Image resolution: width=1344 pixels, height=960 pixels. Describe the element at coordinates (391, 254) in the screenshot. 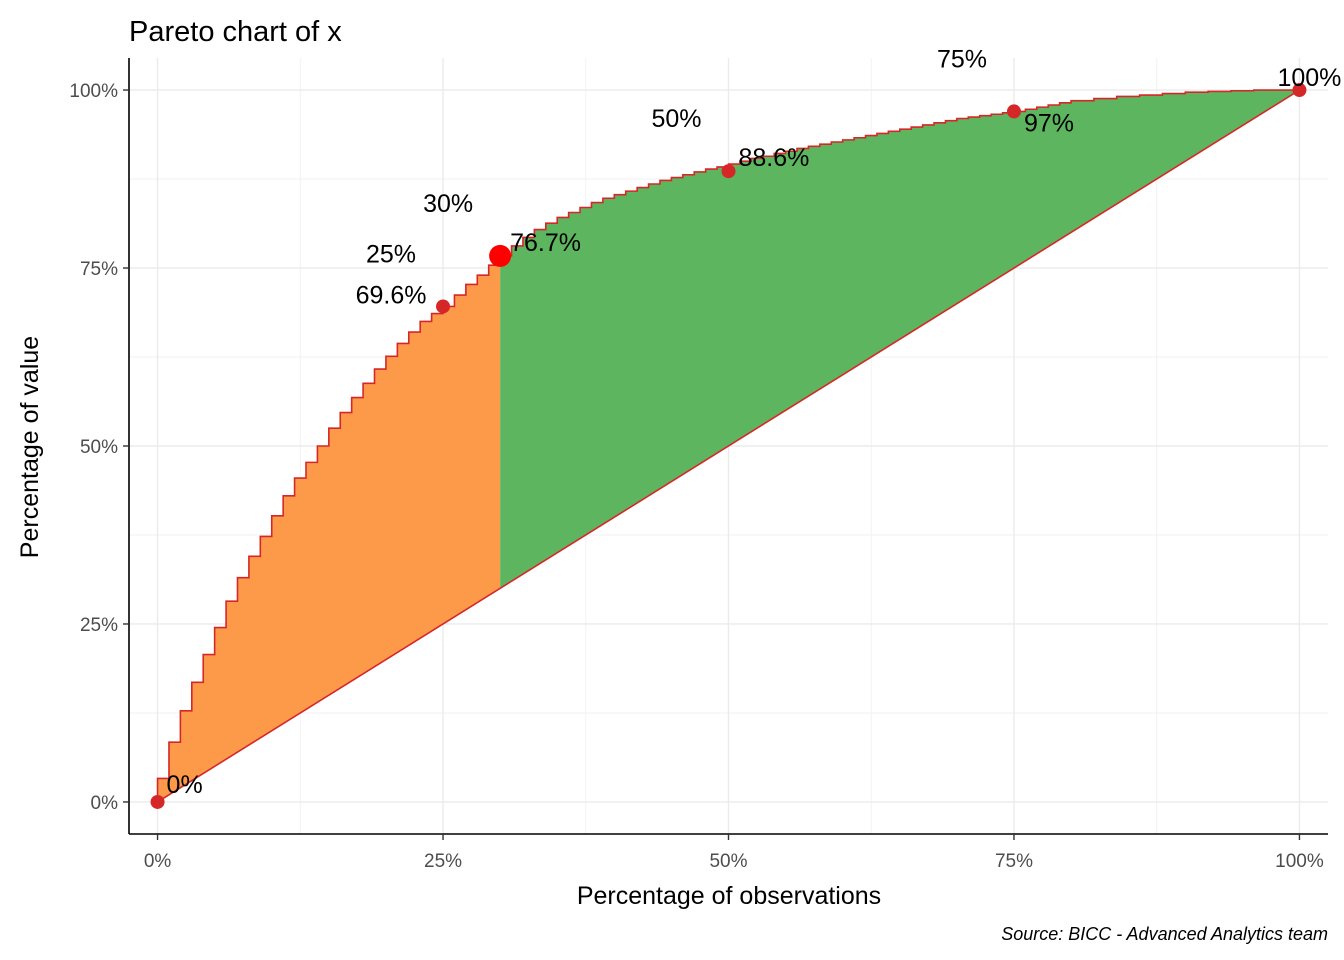

I see `point-x-label: 25%` at that location.